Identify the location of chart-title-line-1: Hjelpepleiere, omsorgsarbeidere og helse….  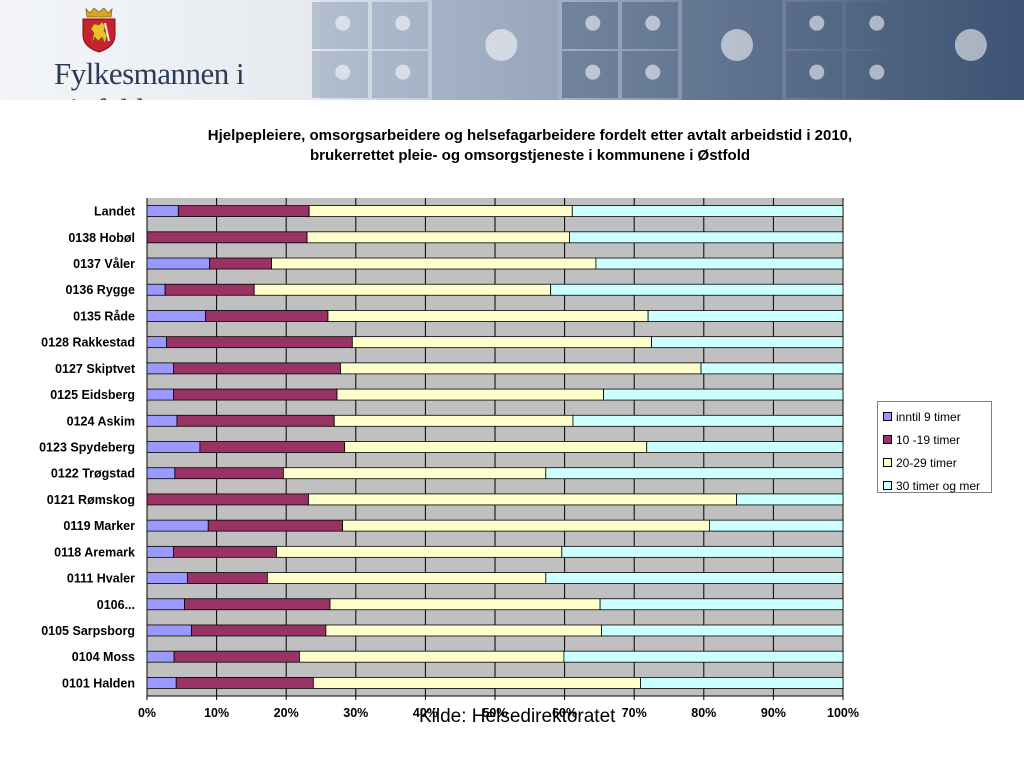
(530, 135).